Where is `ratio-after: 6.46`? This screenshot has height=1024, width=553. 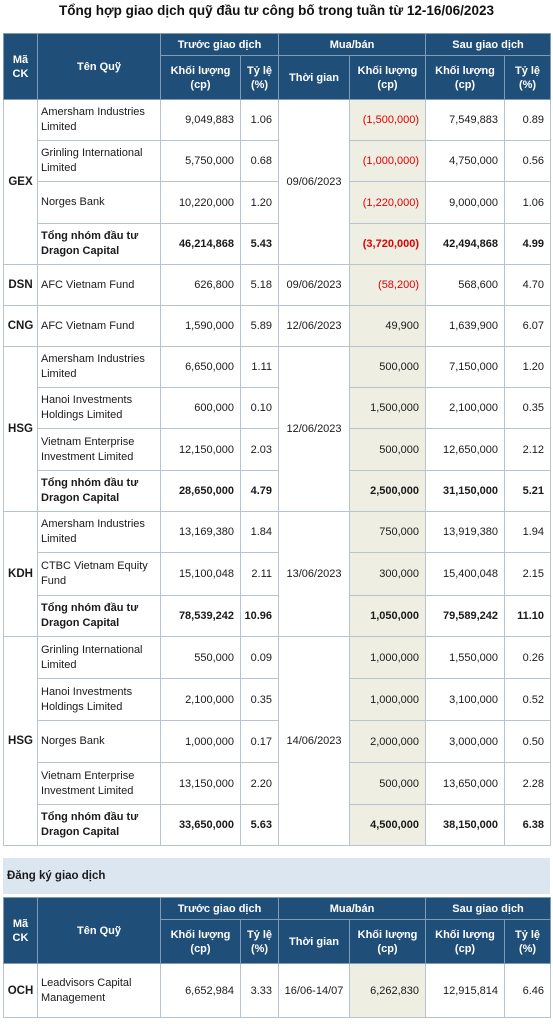
ratio-after: 6.46 is located at coordinates (528, 990).